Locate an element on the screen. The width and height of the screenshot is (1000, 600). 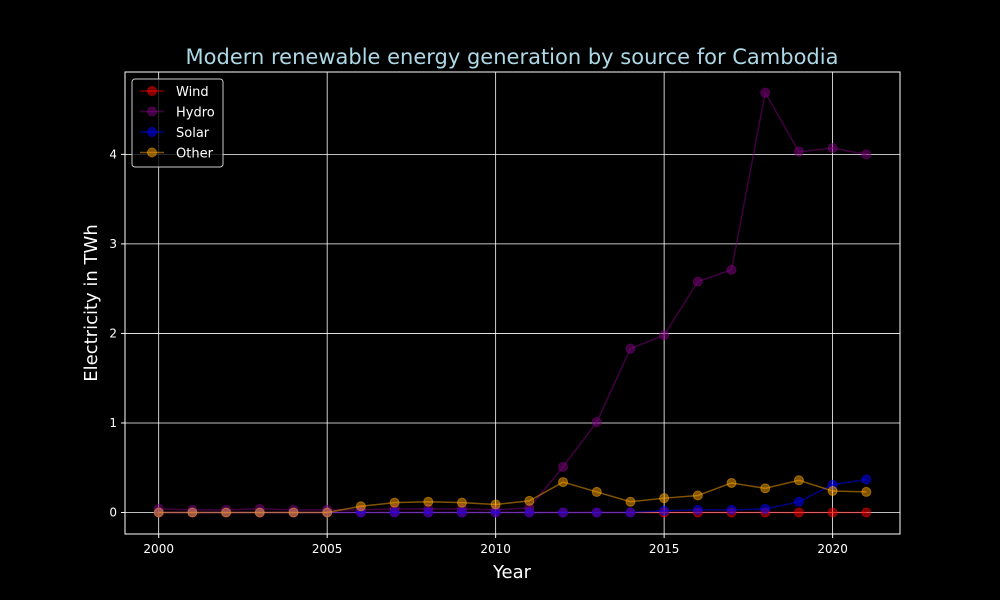
x-tick-label: 2015 is located at coordinates (664, 549).